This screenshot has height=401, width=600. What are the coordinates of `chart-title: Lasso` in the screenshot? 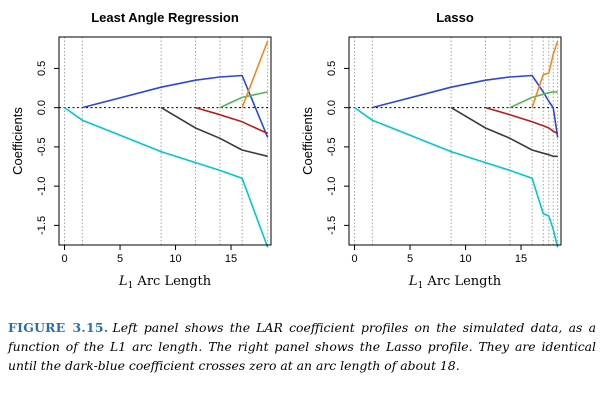 It's located at (455, 17).